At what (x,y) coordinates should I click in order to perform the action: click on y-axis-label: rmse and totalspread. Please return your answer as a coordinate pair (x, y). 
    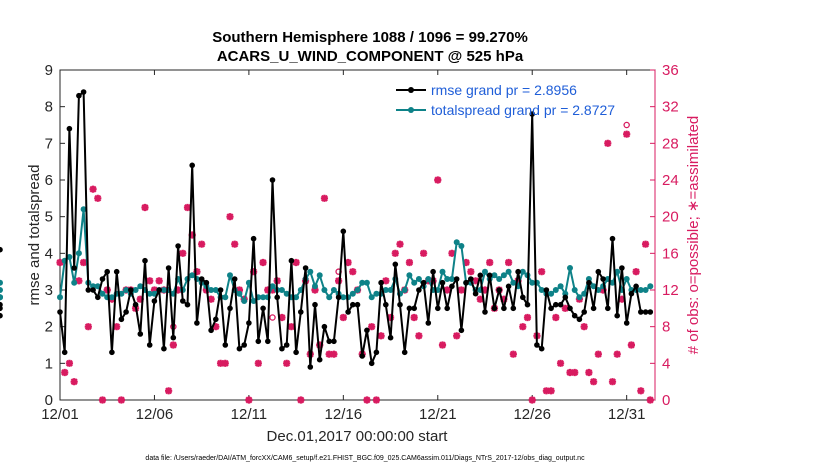
    Looking at the image, I should click on (34, 235).